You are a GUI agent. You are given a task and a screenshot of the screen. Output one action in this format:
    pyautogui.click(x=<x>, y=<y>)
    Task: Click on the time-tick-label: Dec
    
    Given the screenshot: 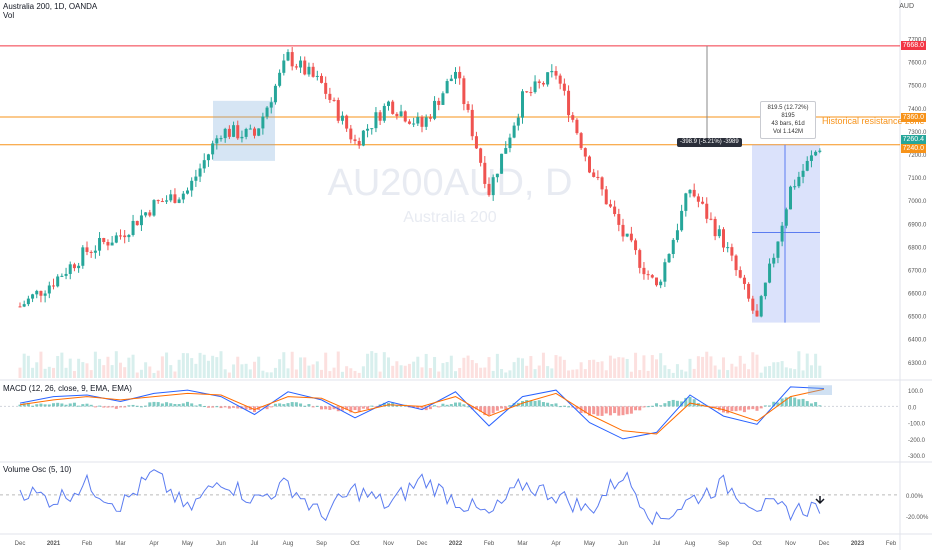 What is the action you would take?
    pyautogui.click(x=824, y=544)
    